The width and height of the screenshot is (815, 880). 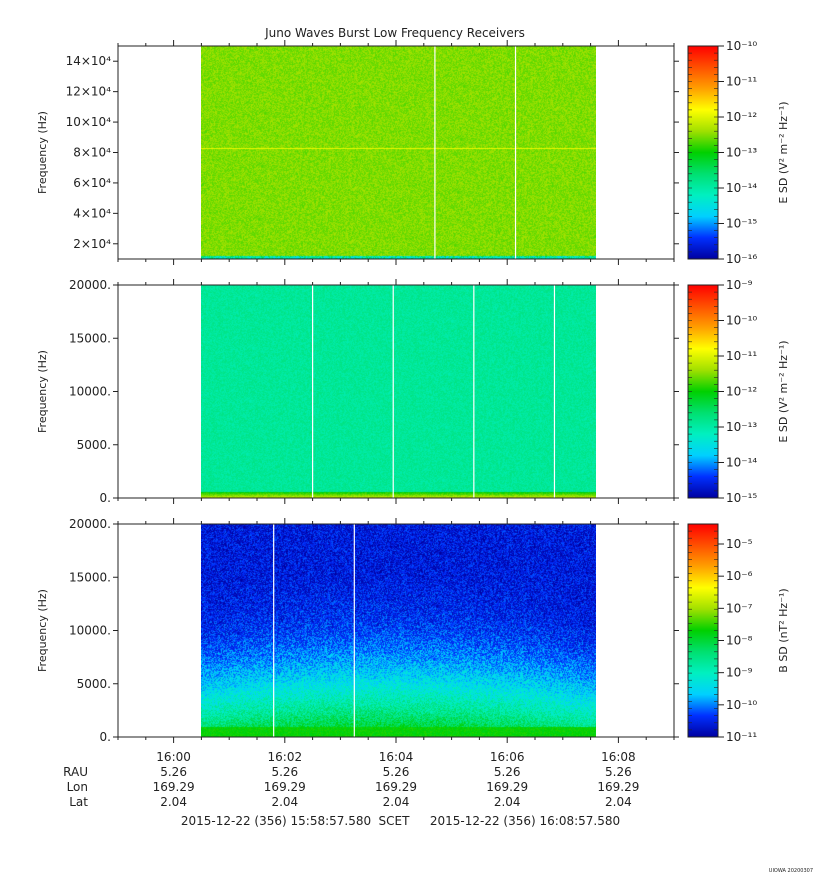 I want to click on end-time: 2015-12-22 (356) 16:08:57.580, so click(x=525, y=821).